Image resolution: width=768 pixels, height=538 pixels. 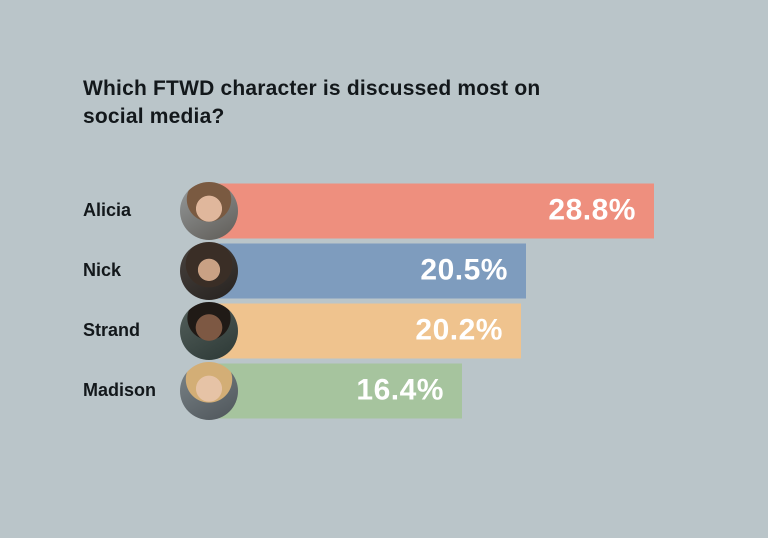 What do you see at coordinates (464, 270) in the screenshot?
I see `value-label: 20.5%` at bounding box center [464, 270].